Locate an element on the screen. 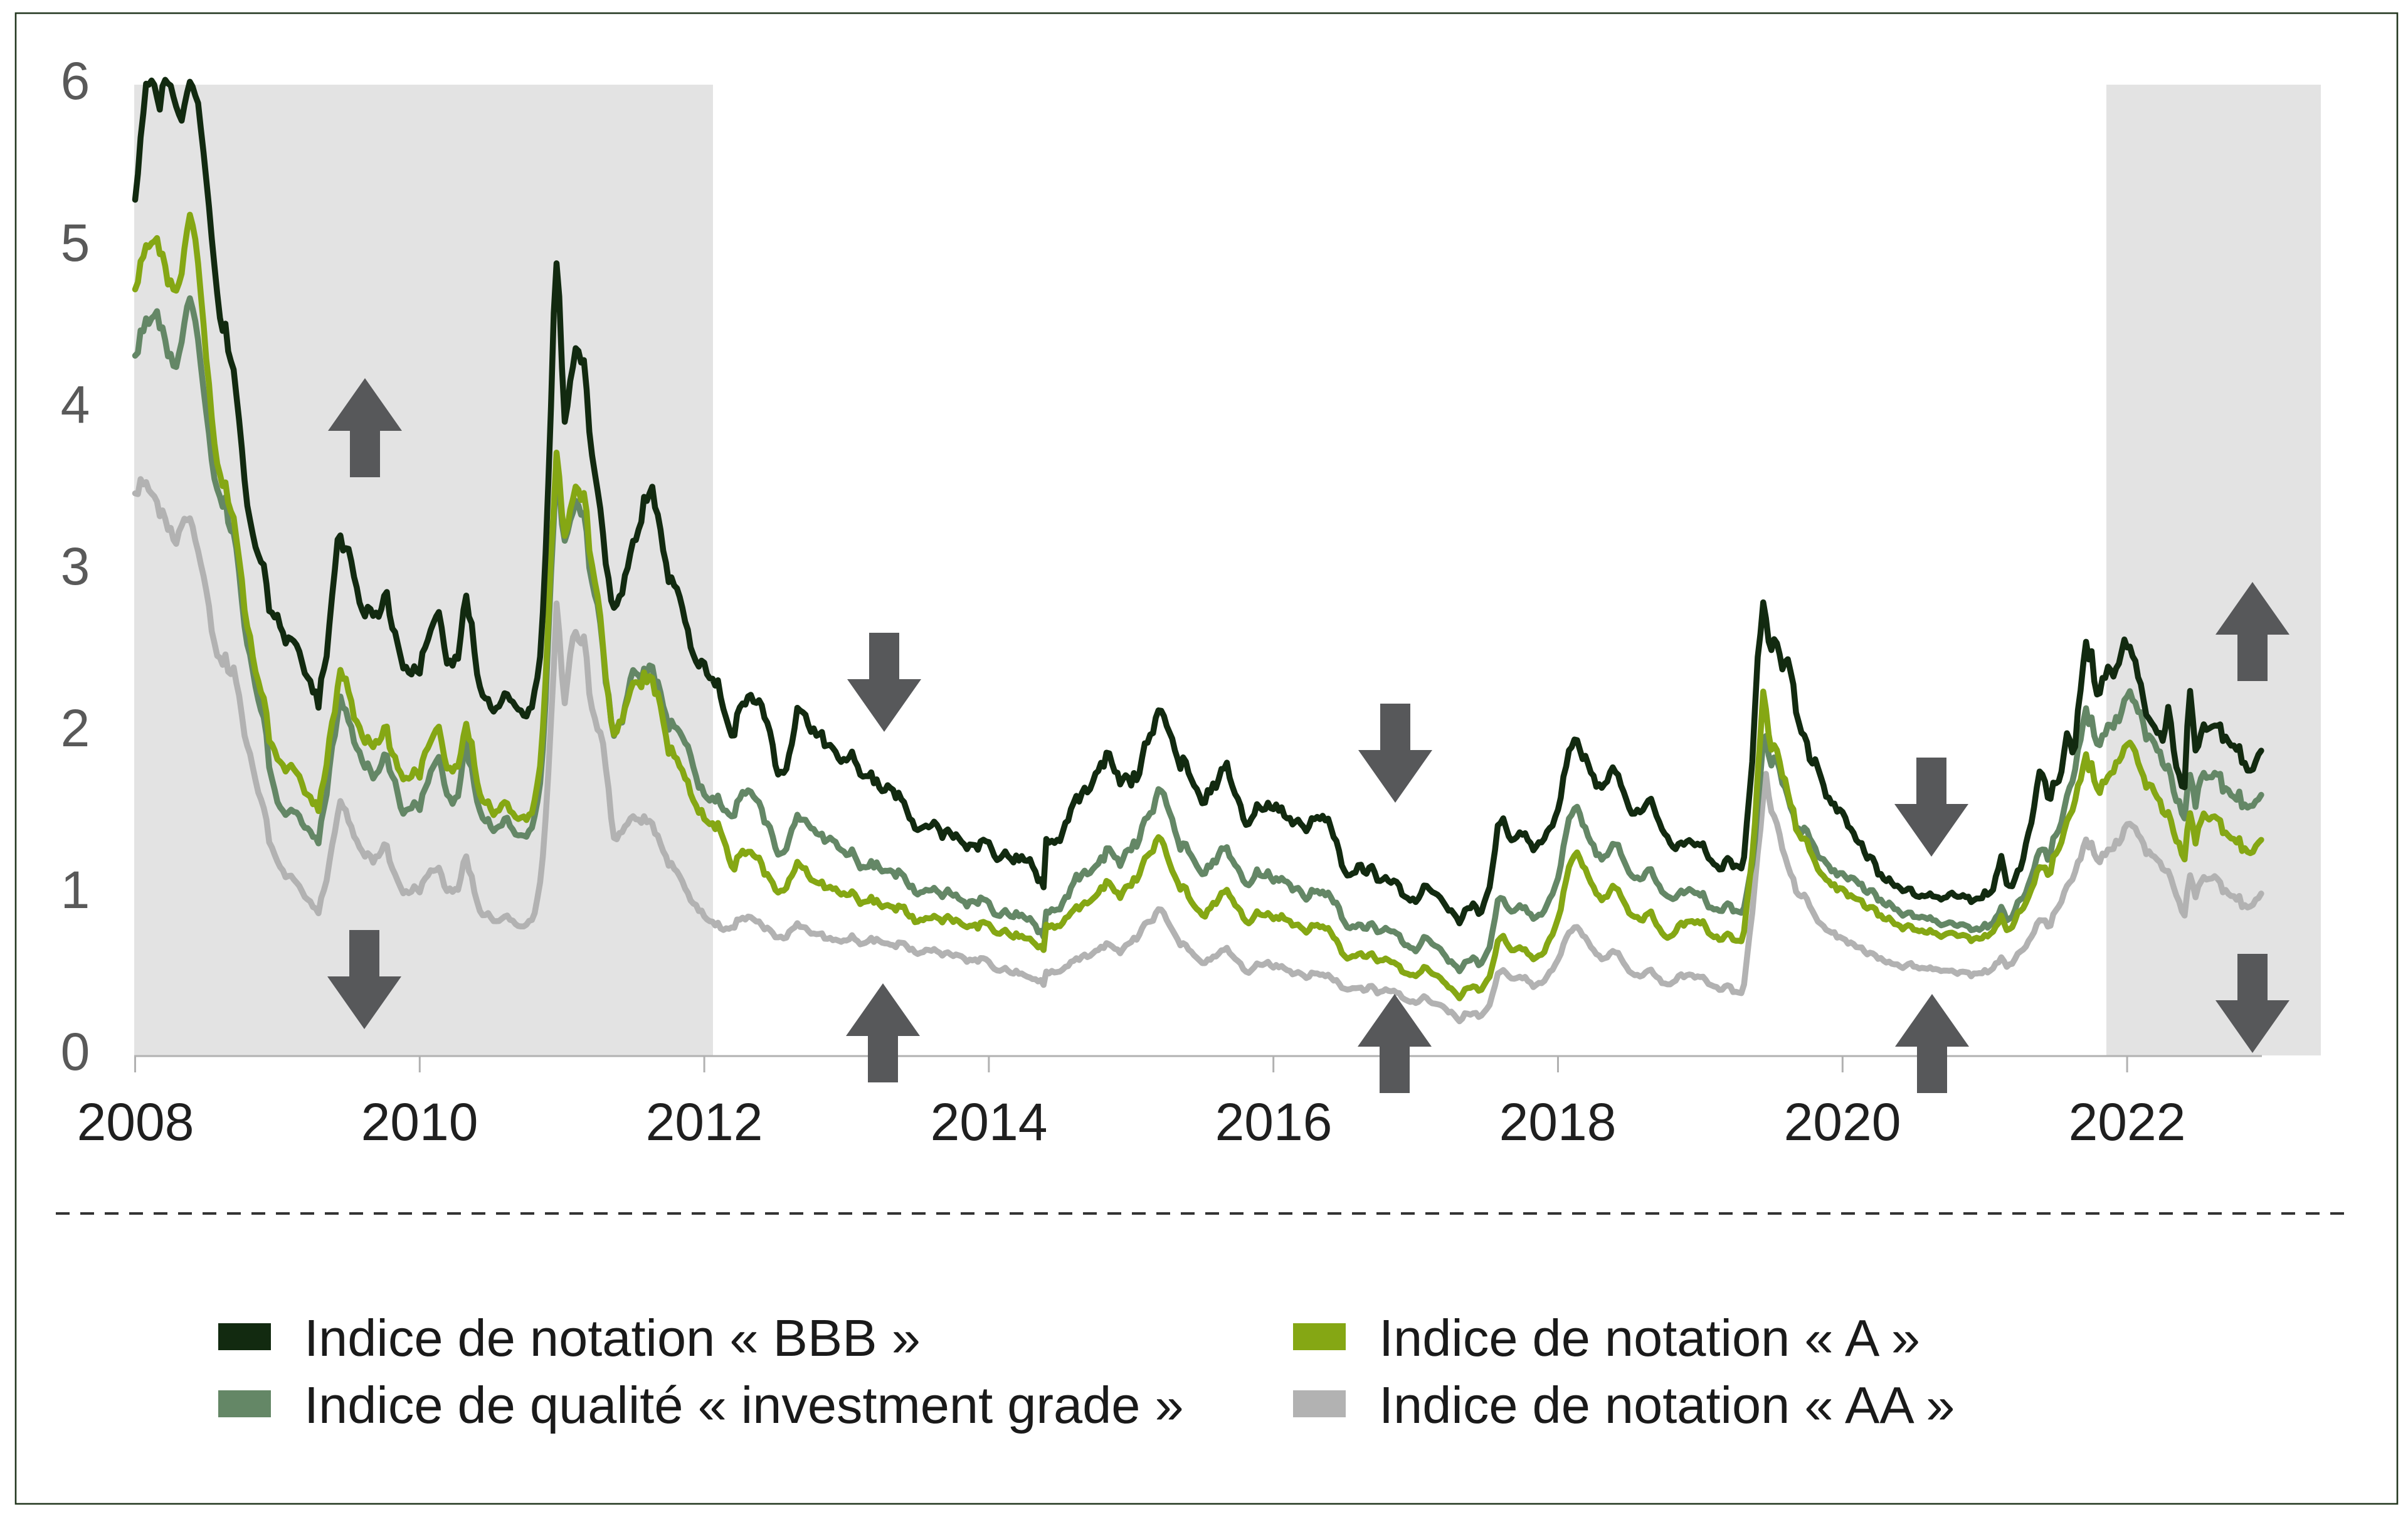 Image resolution: width=2408 pixels, height=1517 pixels. svg-text: 1 is located at coordinates (75, 889).